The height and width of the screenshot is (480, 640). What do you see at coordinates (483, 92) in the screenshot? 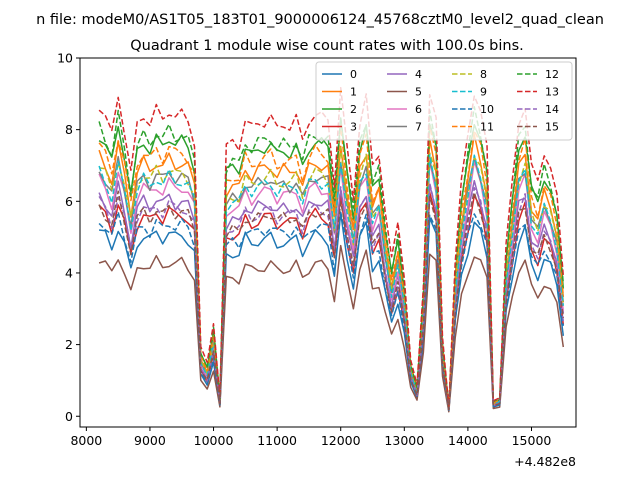
I see `legend-label: 9` at bounding box center [483, 92].